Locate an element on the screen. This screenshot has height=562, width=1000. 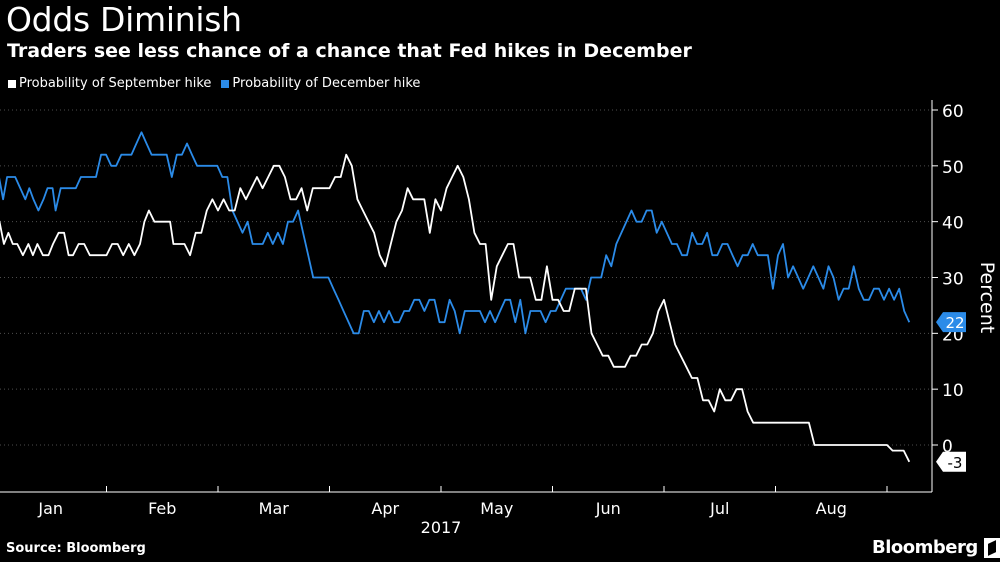
legend-label-september: Probability of September hike is located at coordinates (115, 83).